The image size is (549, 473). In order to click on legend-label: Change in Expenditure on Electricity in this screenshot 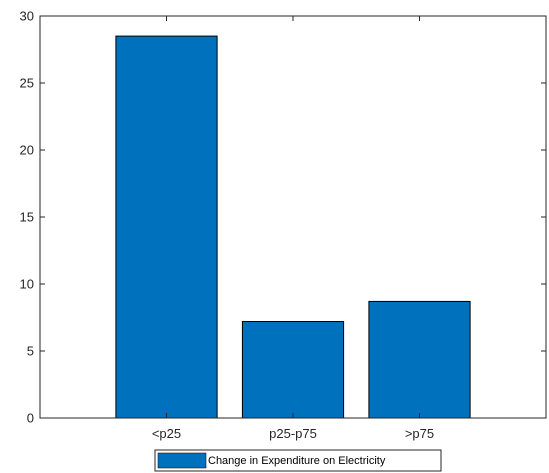, I will do `click(297, 461)`.